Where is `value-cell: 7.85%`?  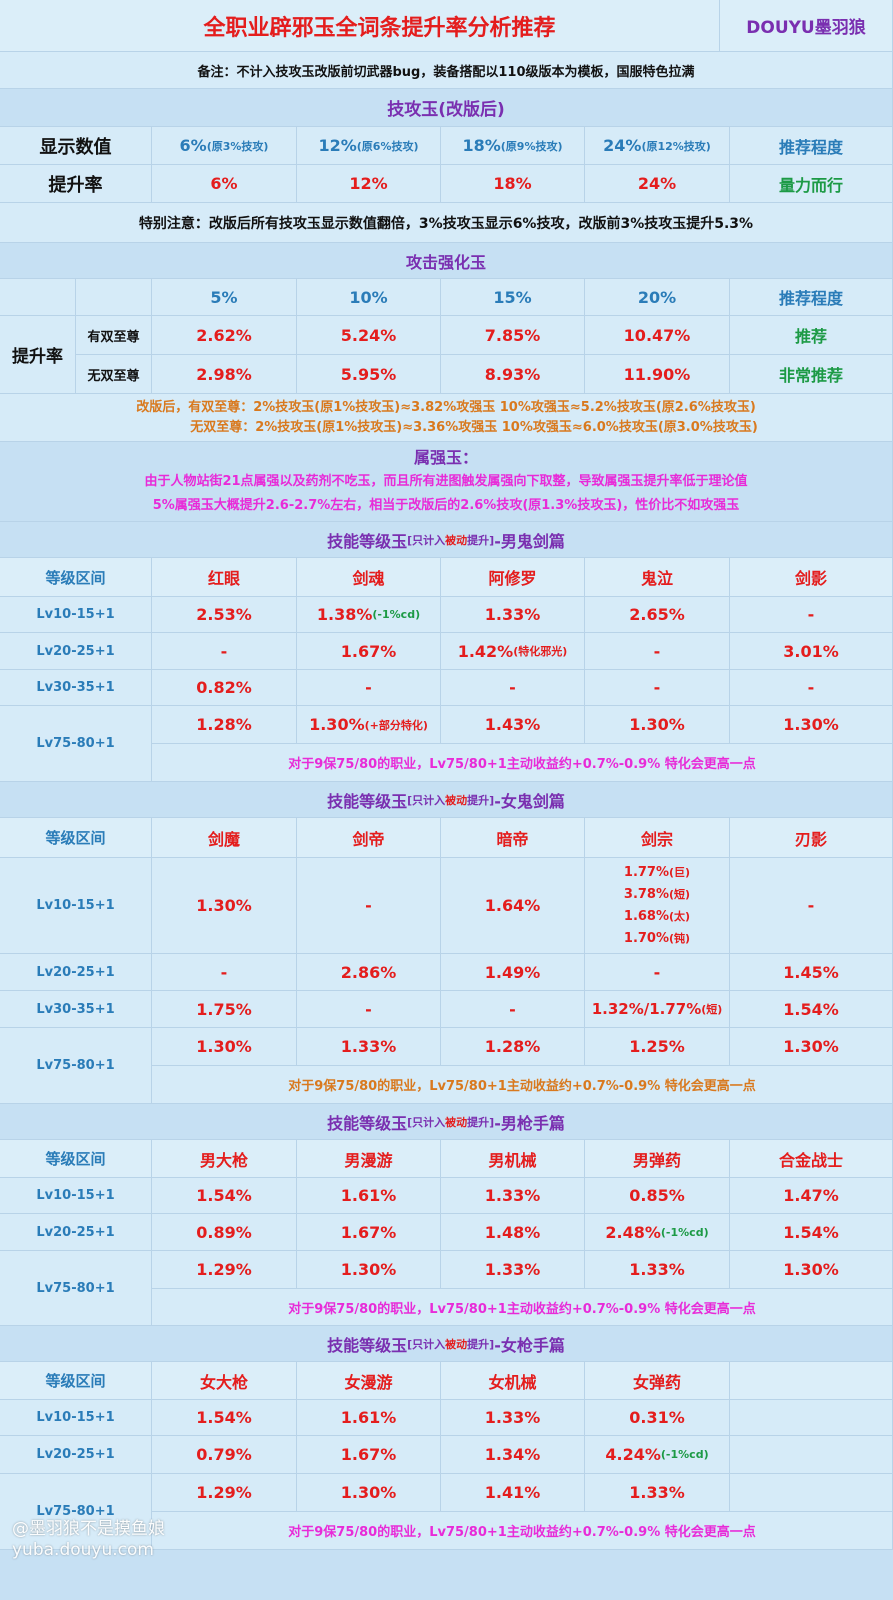
value-cell: 7.85% is located at coordinates (513, 335).